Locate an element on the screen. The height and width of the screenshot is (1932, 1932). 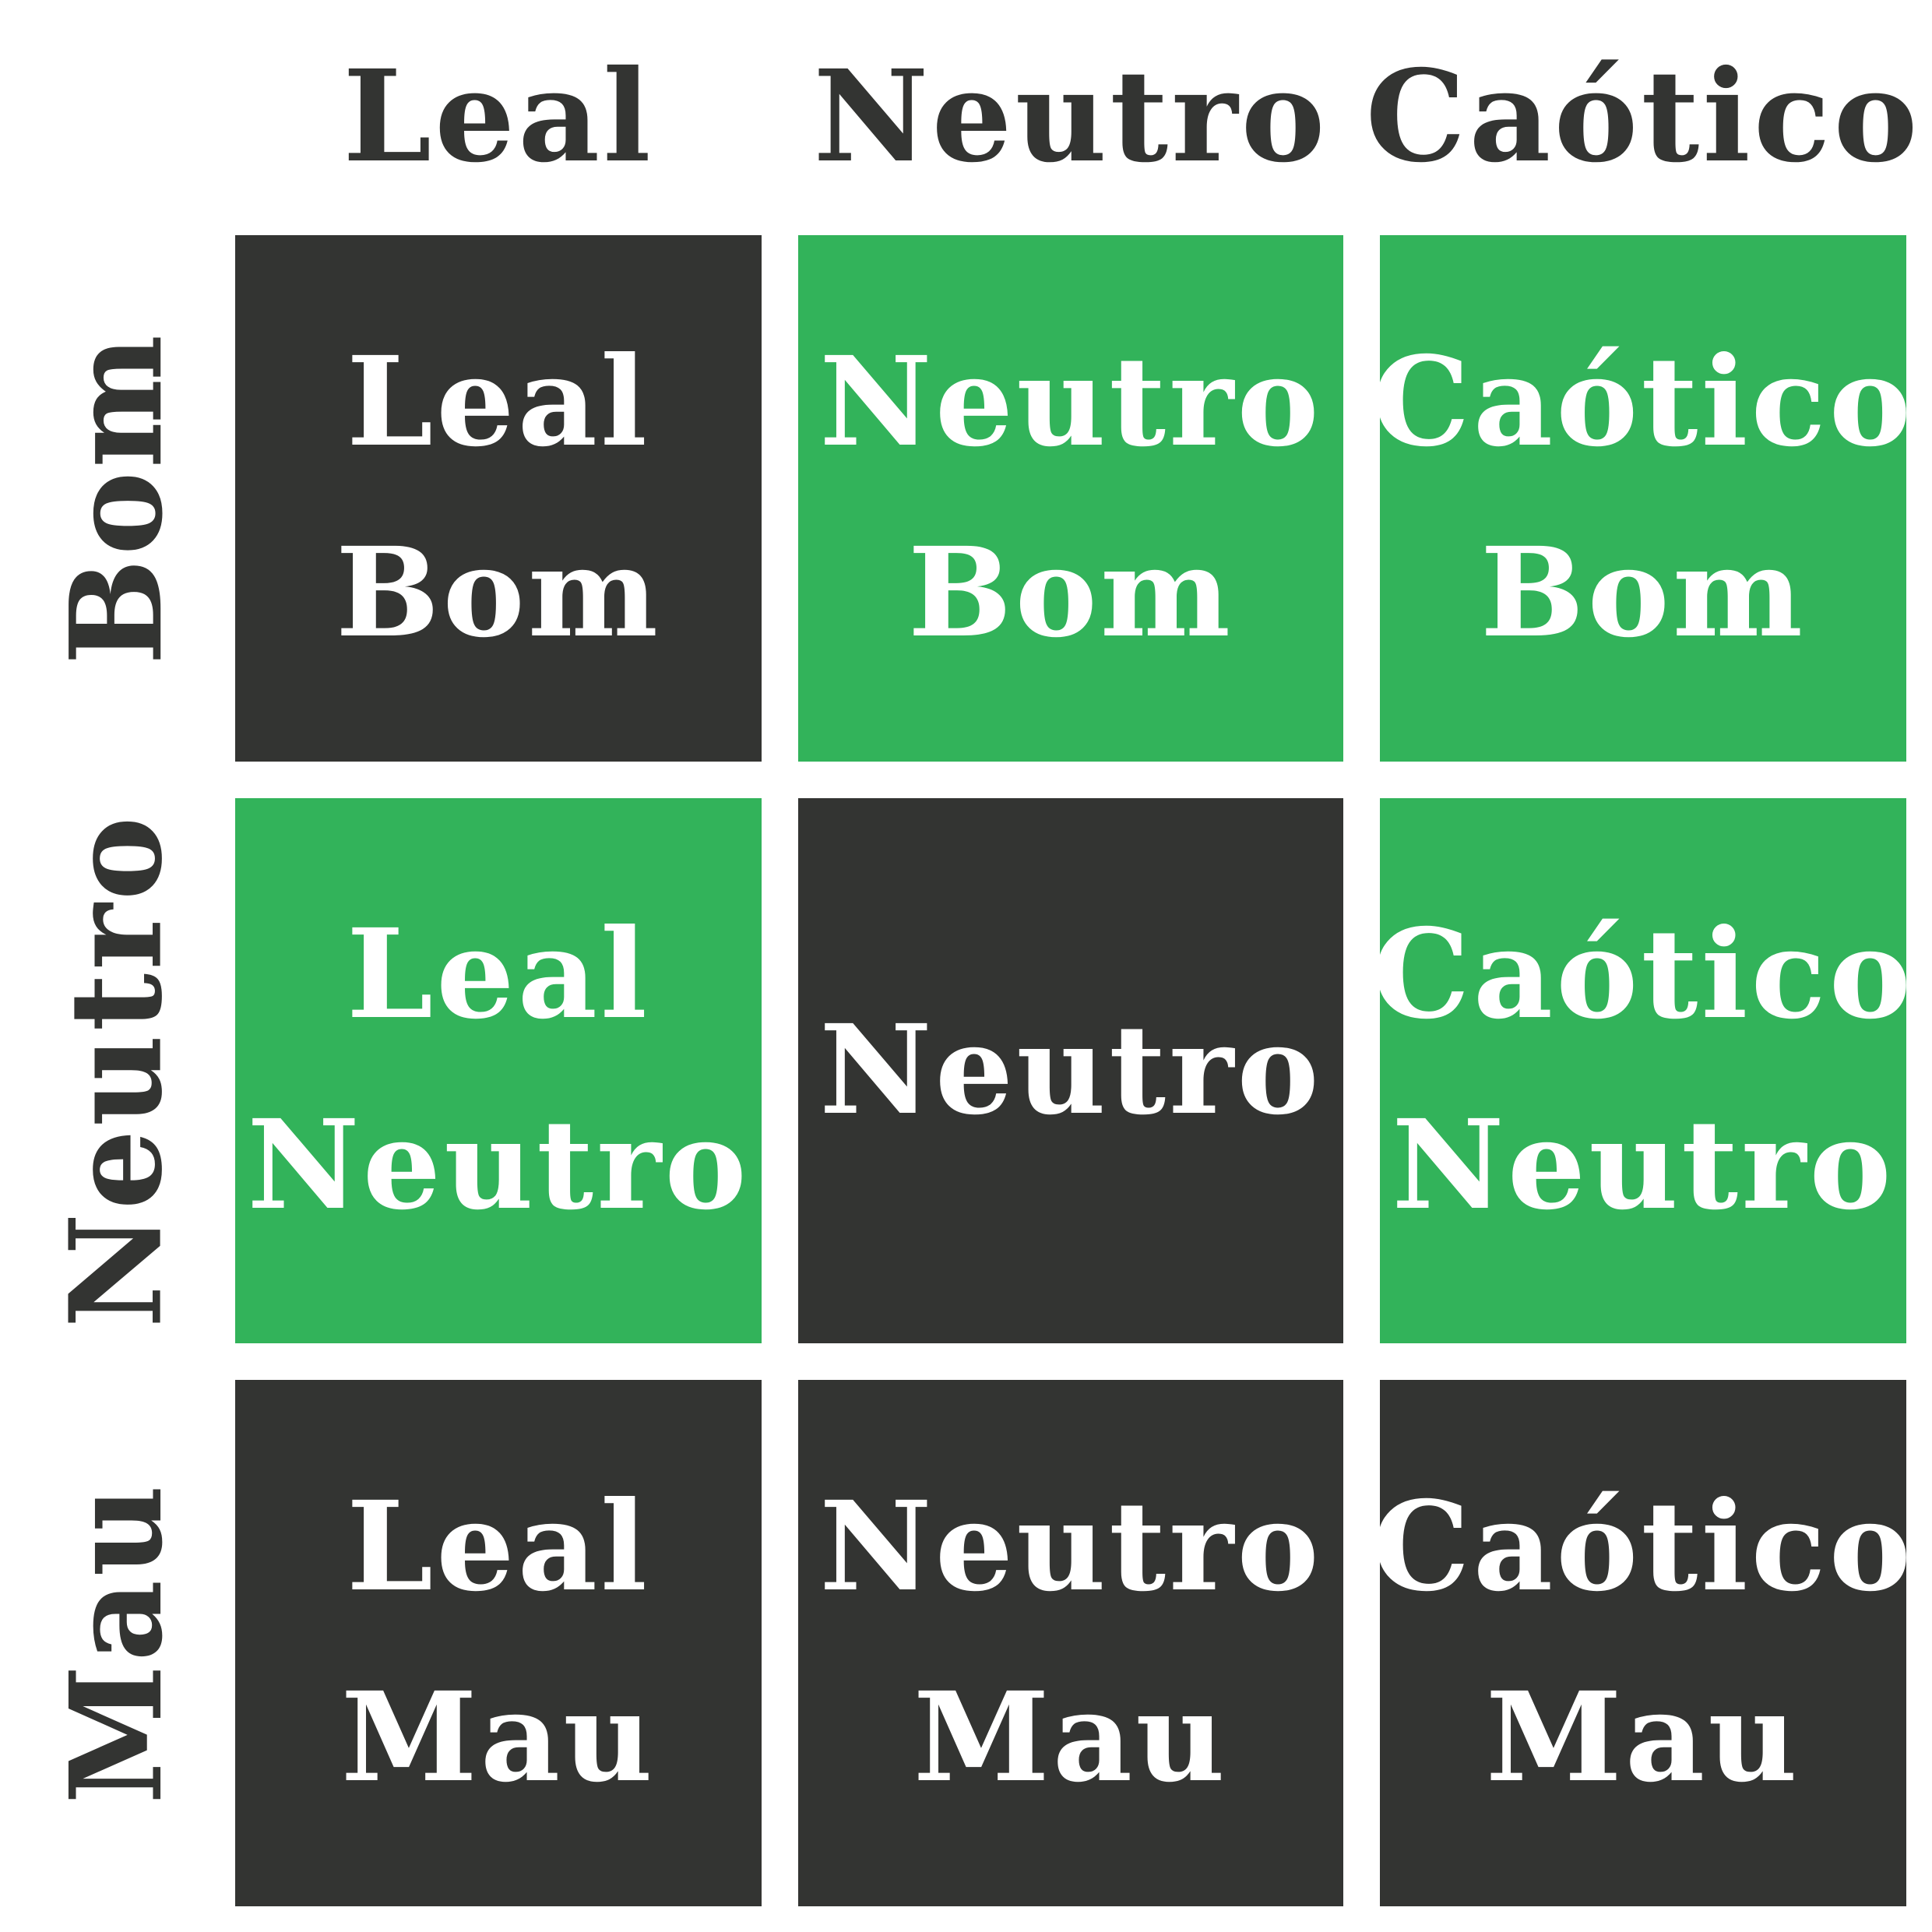
row-header-neutro-label: Neutro is located at coordinates (117, 1070).